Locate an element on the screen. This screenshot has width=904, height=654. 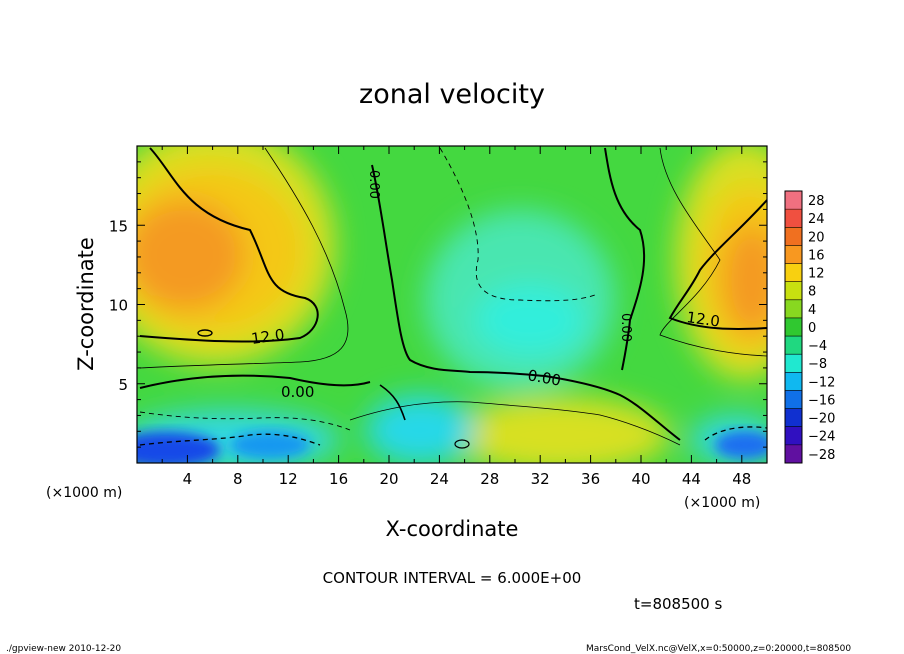
x-tick-label: 16 is located at coordinates (338, 479).